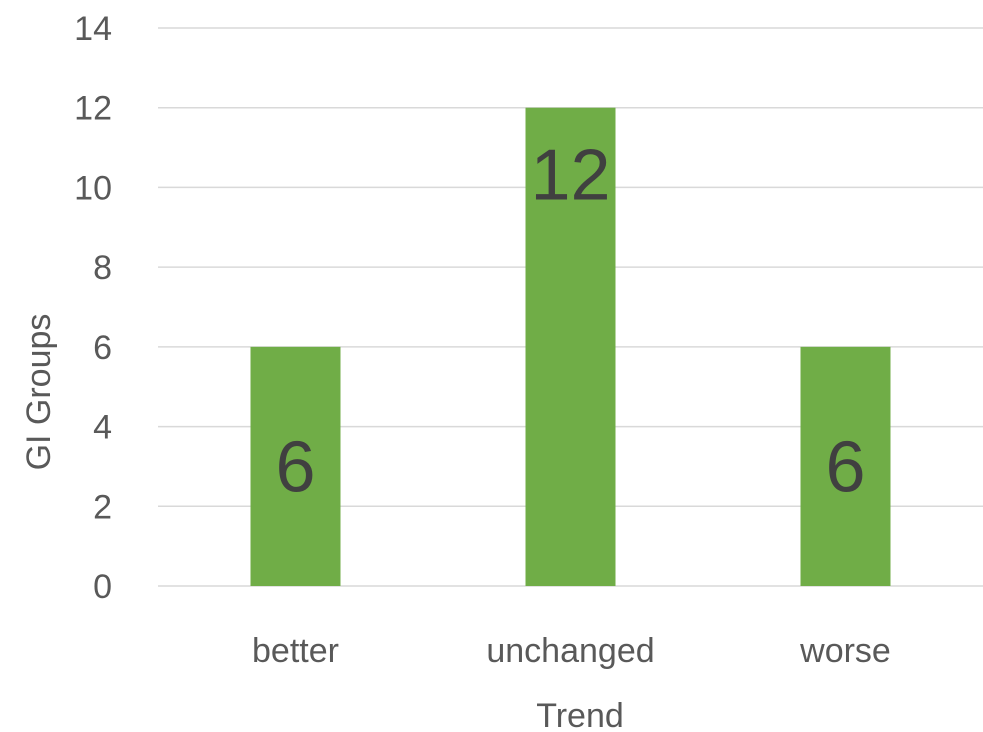  What do you see at coordinates (845, 651) in the screenshot?
I see `x-tick-label-worse: worse` at bounding box center [845, 651].